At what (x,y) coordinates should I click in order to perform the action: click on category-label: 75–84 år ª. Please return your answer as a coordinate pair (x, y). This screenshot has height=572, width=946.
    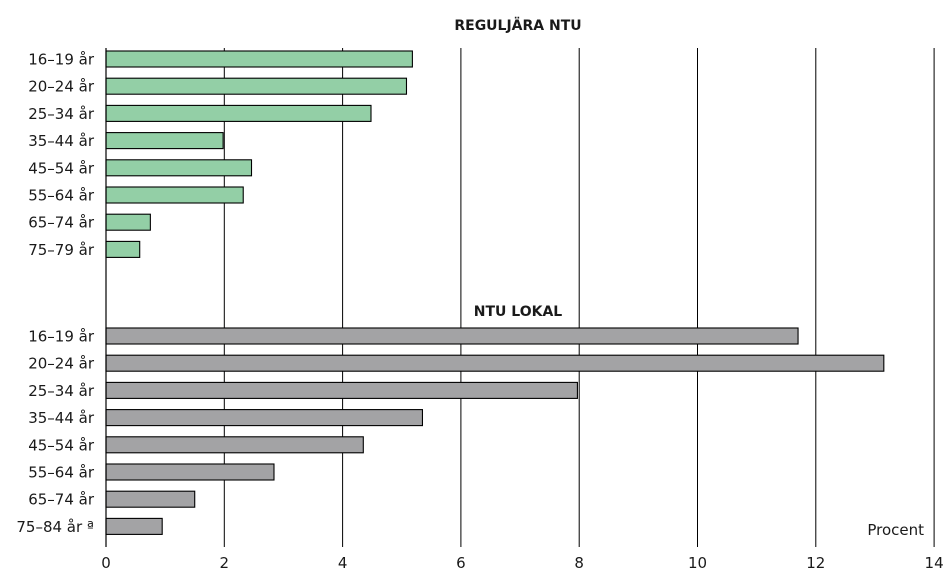
    Looking at the image, I should click on (55, 527).